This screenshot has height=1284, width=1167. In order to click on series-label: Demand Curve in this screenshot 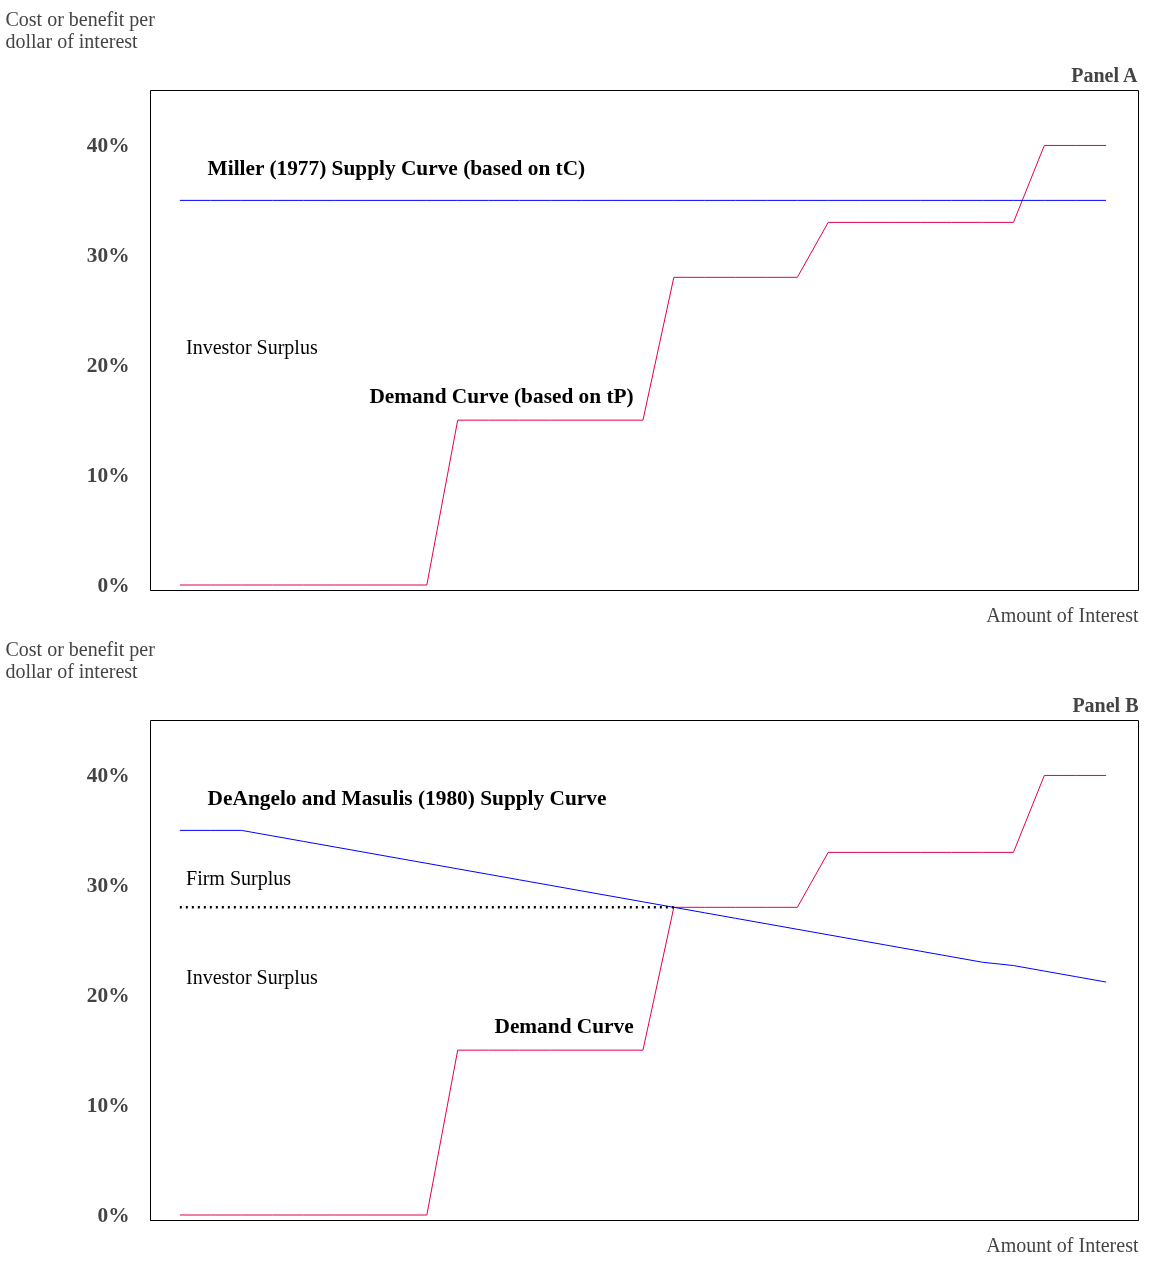, I will do `click(564, 1026)`.